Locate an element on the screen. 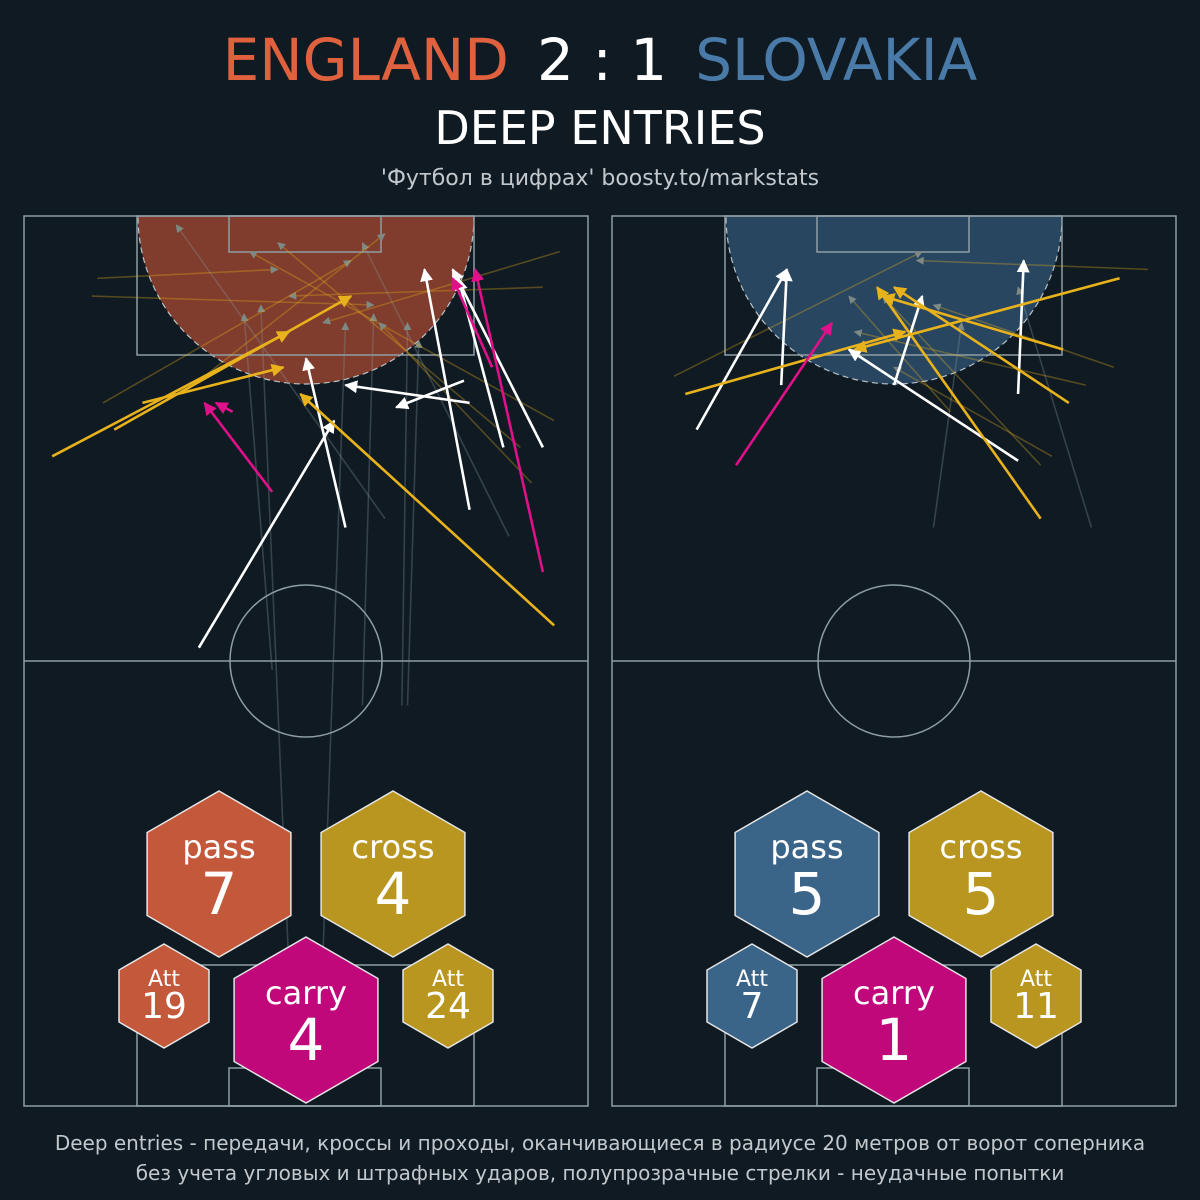 The width and height of the screenshot is (1200, 1200). pass-attempts-badge-value: 7 is located at coordinates (752, 1006).